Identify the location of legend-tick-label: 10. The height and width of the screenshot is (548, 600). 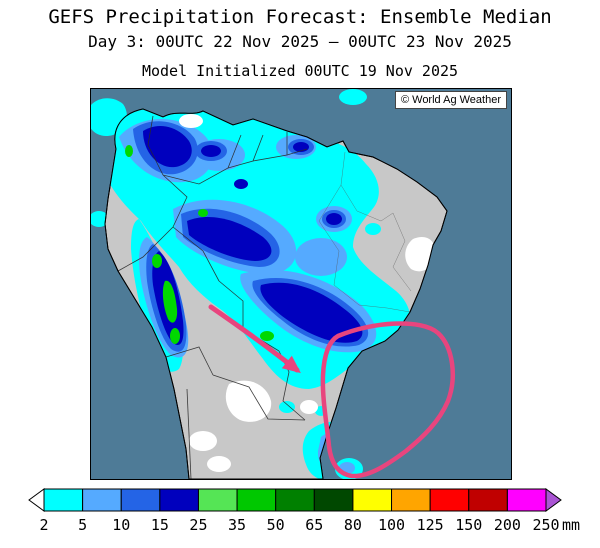
(121, 525).